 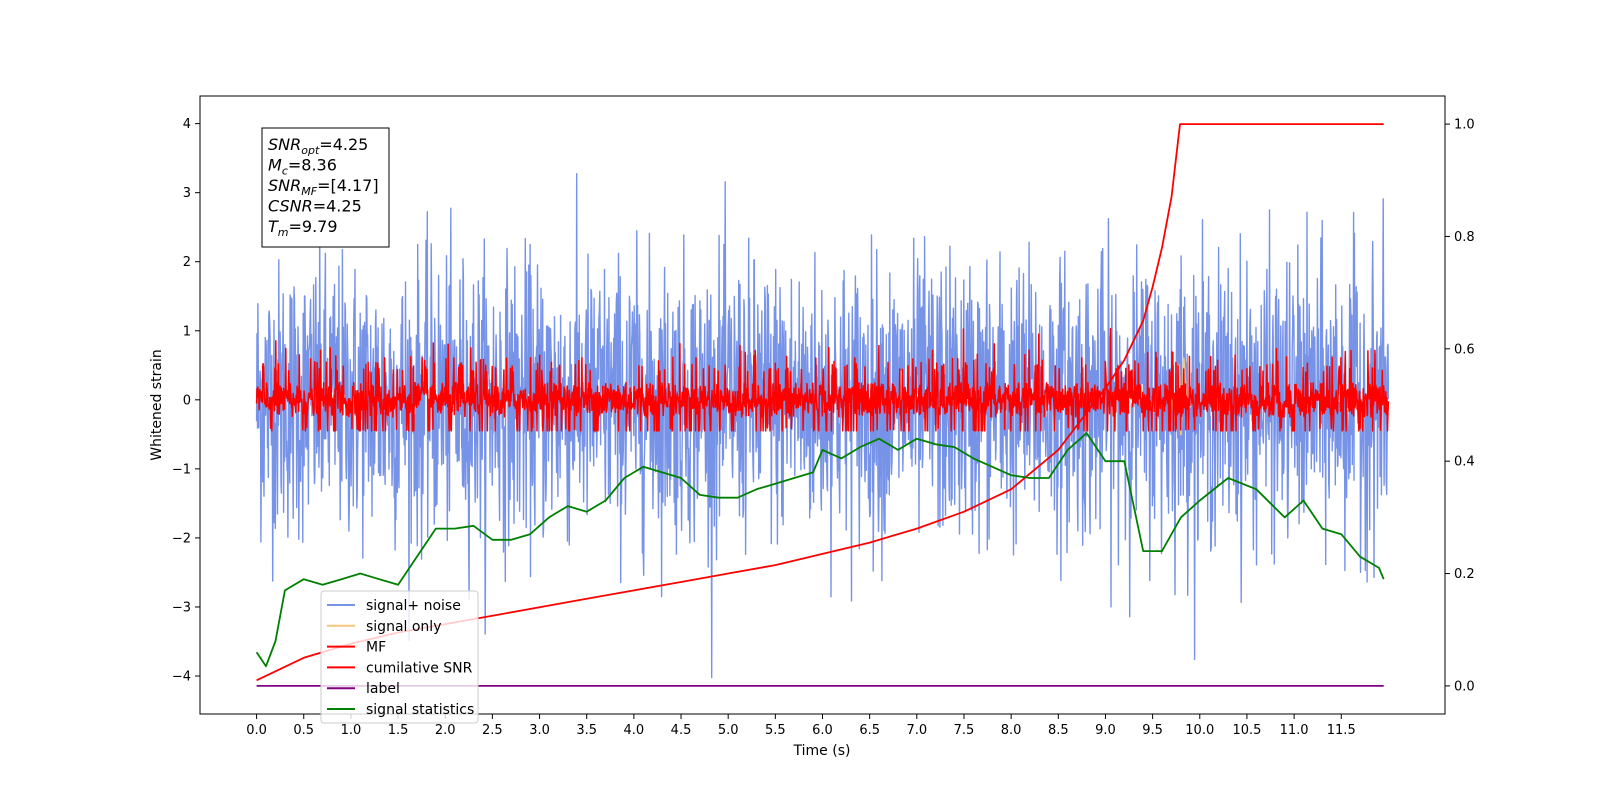 What do you see at coordinates (1105, 730) in the screenshot?
I see `x-tick-label: 9.0` at bounding box center [1105, 730].